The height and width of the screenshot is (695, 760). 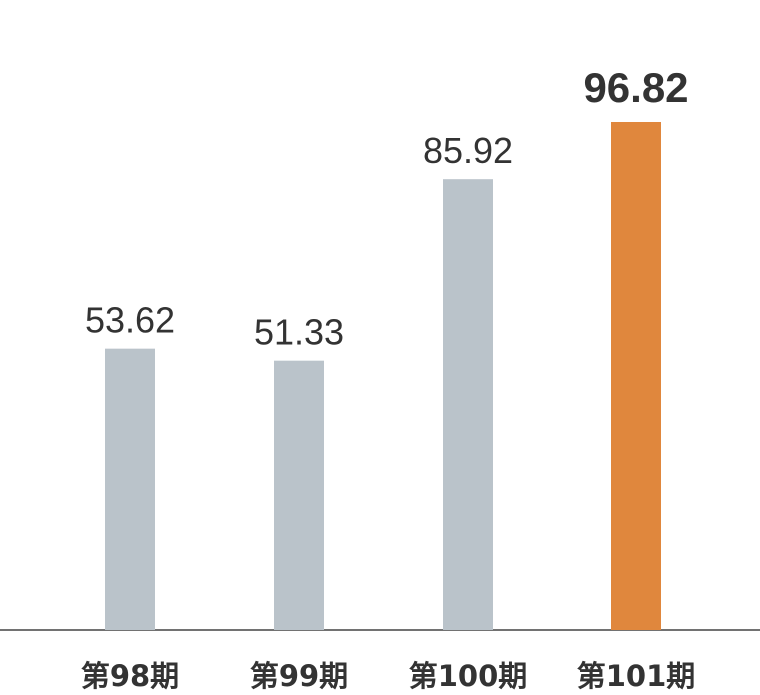 What do you see at coordinates (636, 676) in the screenshot?
I see `x-tick-label: 第101期` at bounding box center [636, 676].